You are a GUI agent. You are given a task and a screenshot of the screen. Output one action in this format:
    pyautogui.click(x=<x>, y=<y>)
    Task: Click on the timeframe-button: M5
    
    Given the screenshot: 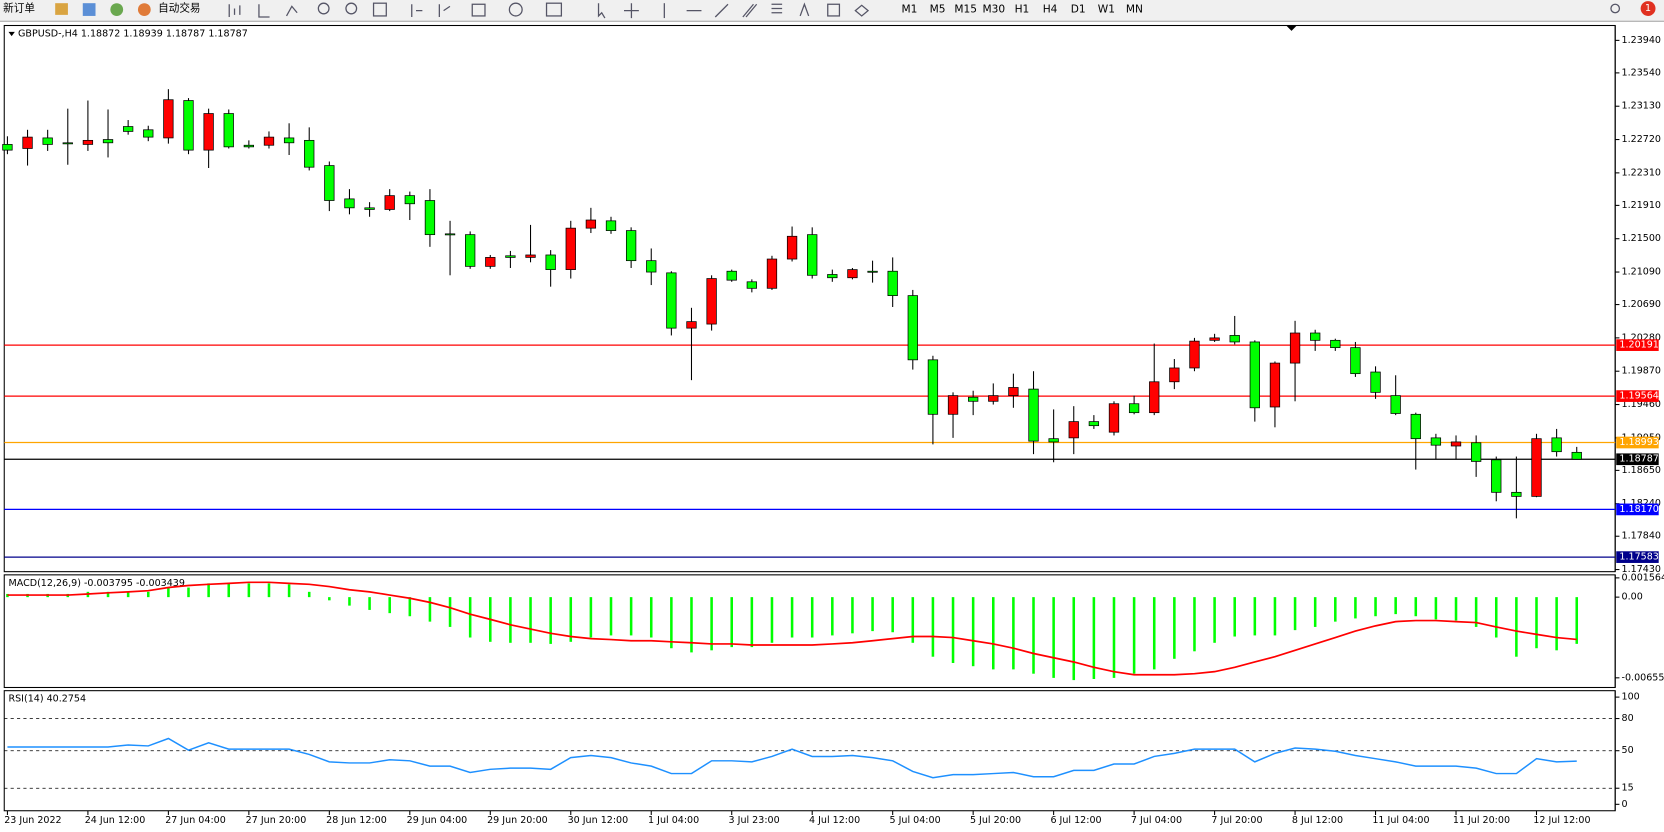 What is the action you would take?
    pyautogui.click(x=938, y=9)
    